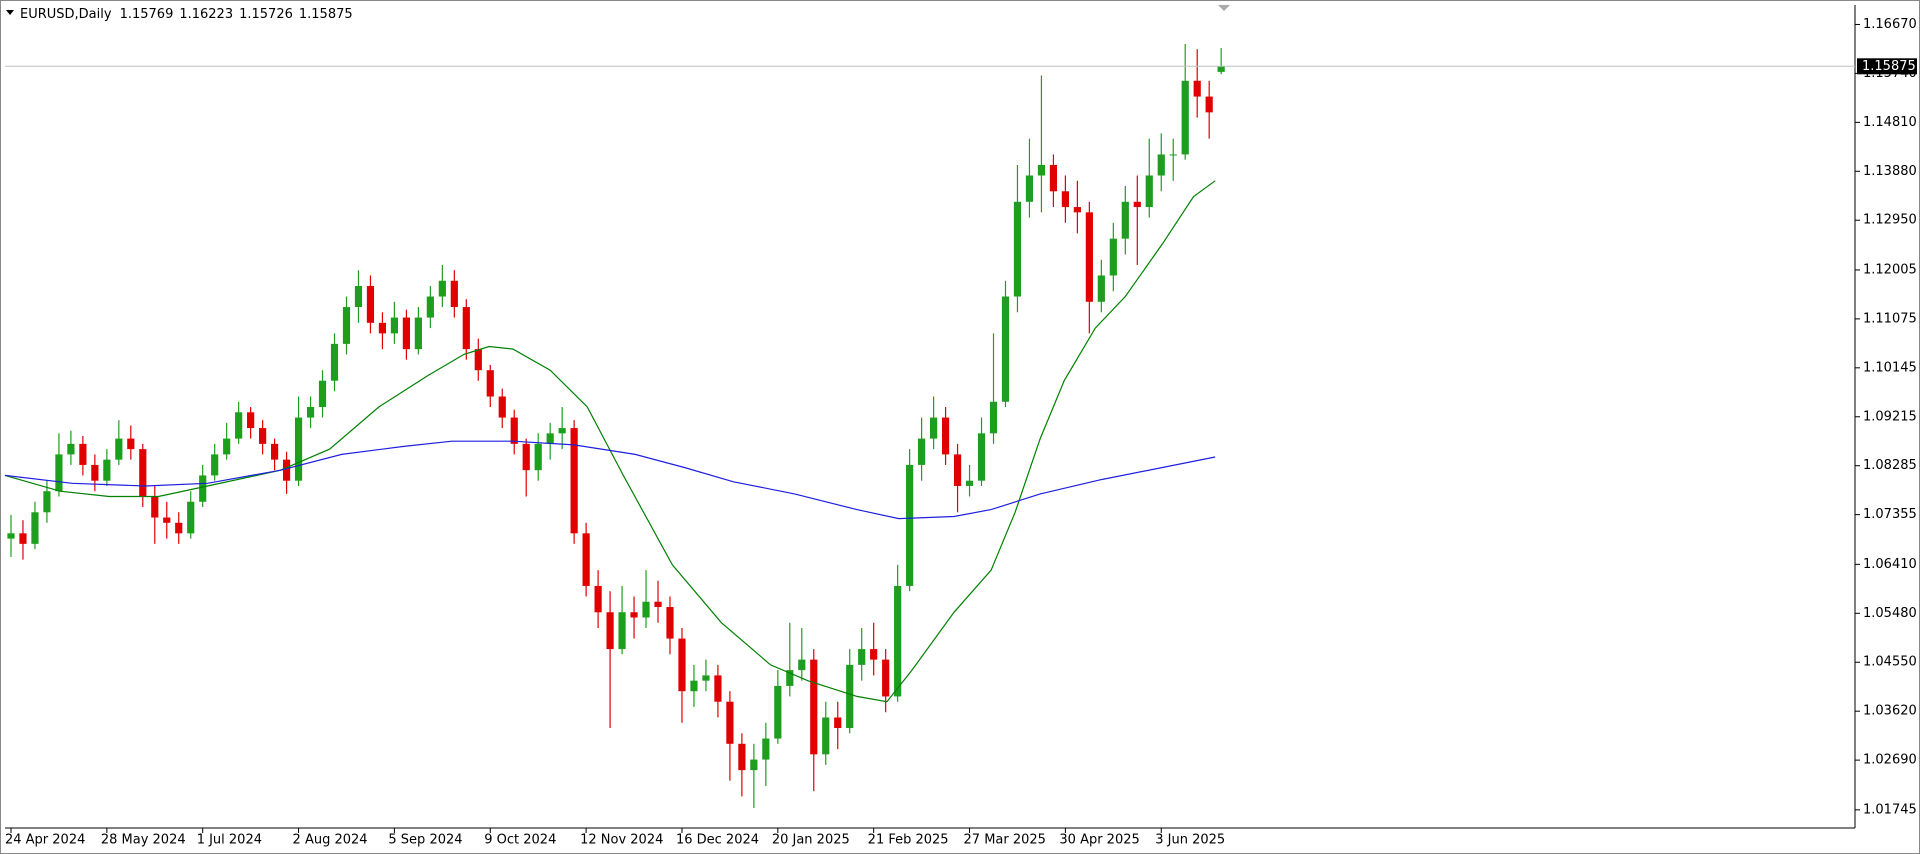 The image size is (1920, 854). What do you see at coordinates (1890, 122) in the screenshot?
I see `y-tick-label: 1.14810` at bounding box center [1890, 122].